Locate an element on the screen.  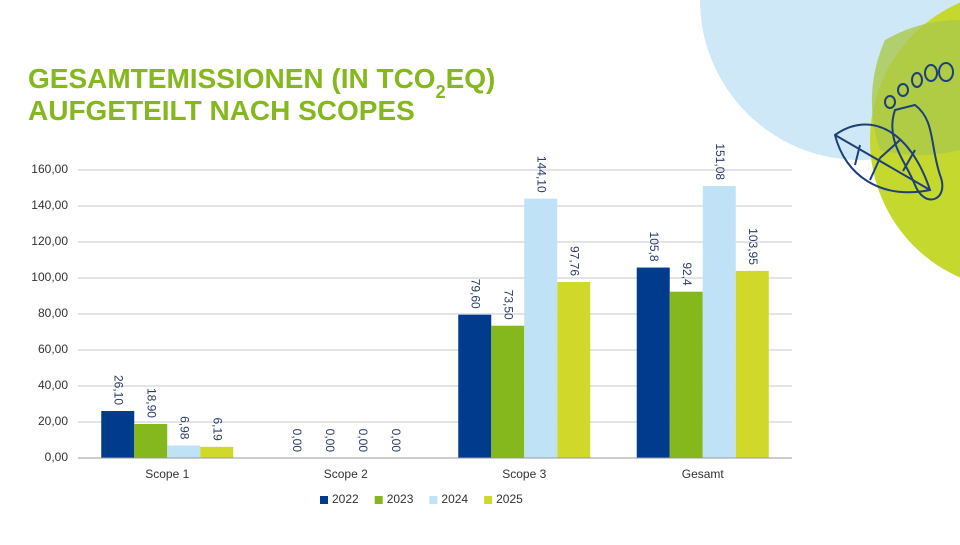
y-tick-label: 140,00 is located at coordinates (49, 205).